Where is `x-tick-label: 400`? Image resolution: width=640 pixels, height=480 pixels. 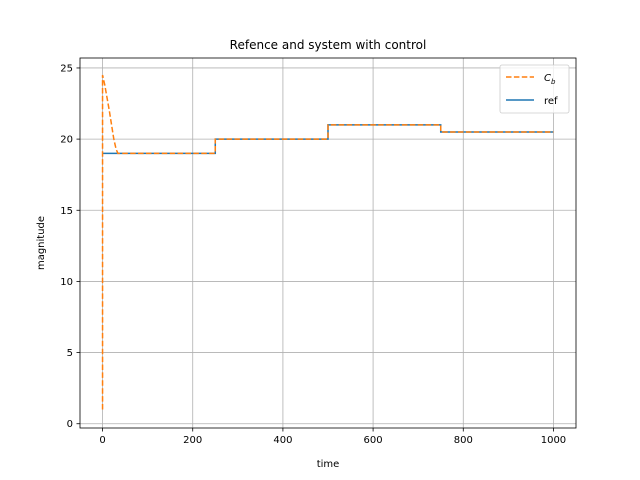 x-tick-label: 400 is located at coordinates (282, 440).